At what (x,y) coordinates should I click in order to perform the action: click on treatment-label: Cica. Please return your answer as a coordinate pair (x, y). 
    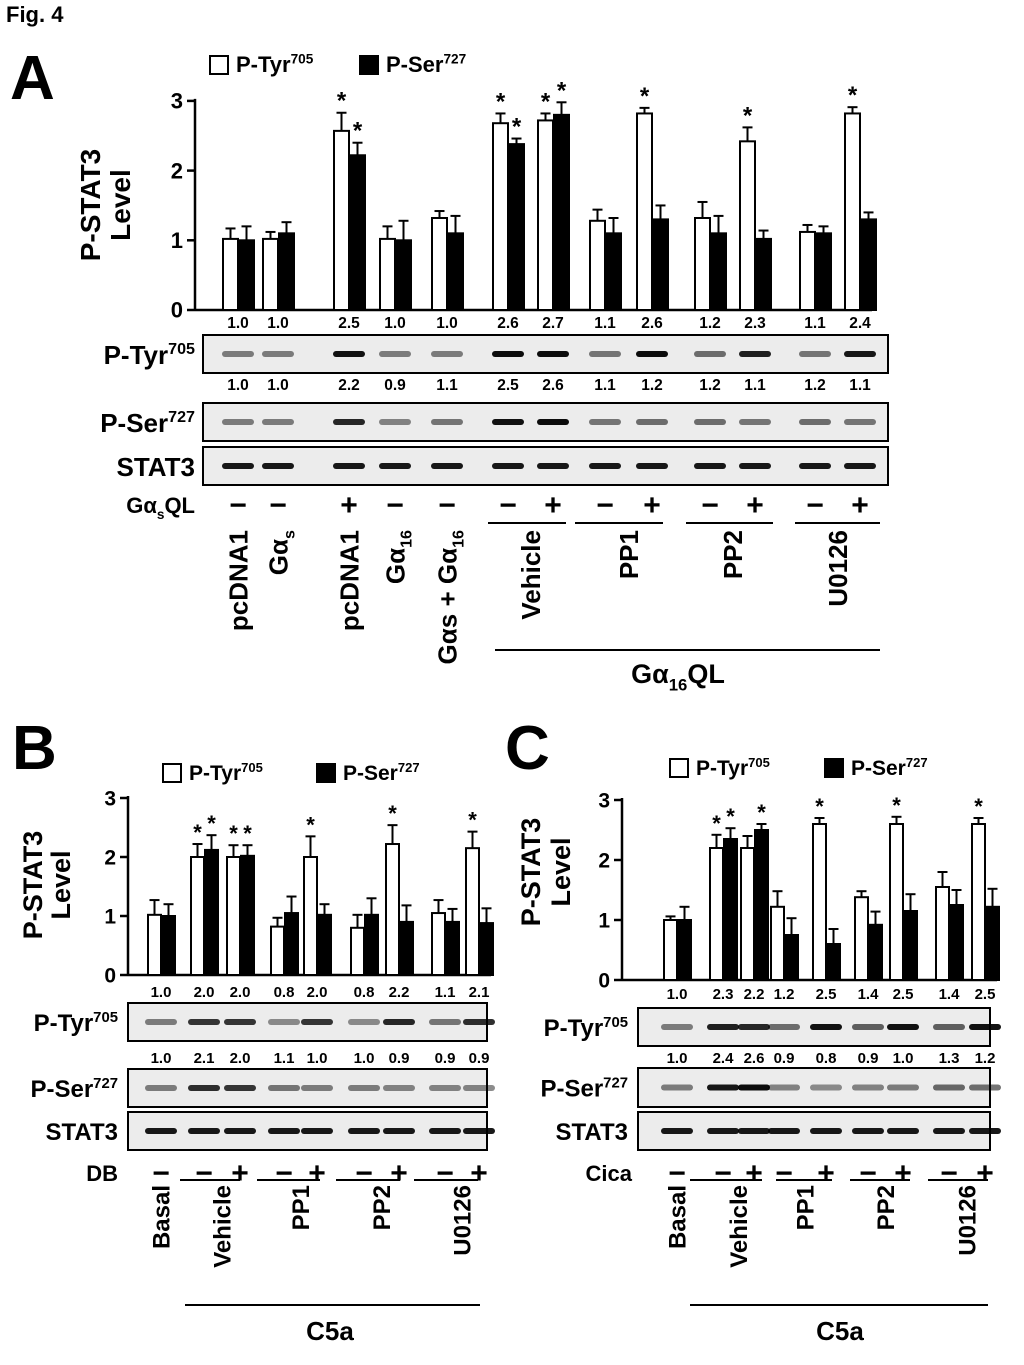
    Looking at the image, I should click on (609, 1173).